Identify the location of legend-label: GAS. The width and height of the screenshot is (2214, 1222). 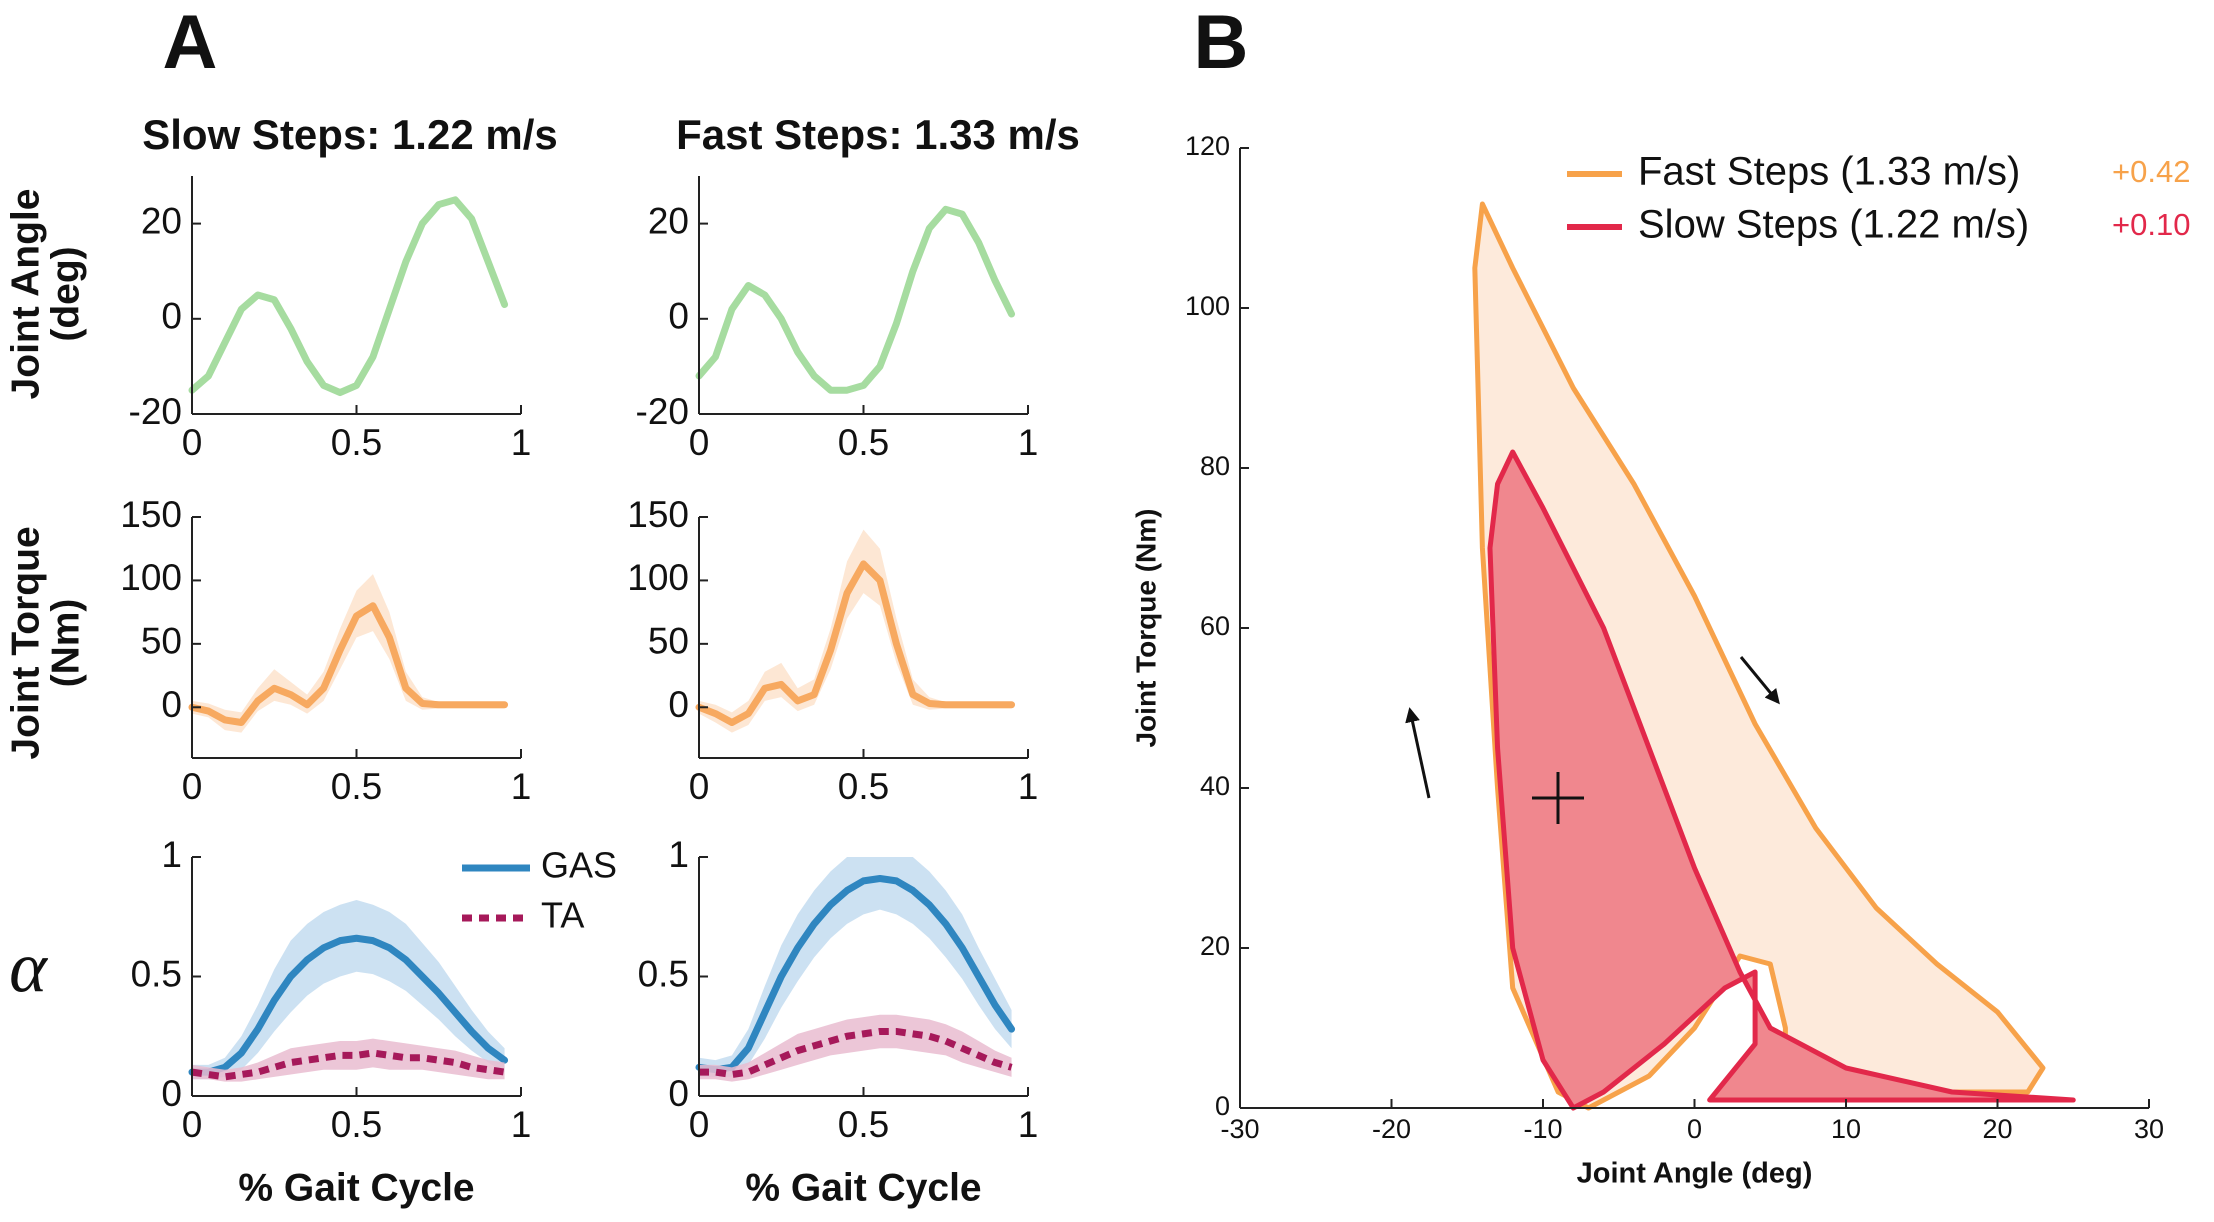
(579, 865).